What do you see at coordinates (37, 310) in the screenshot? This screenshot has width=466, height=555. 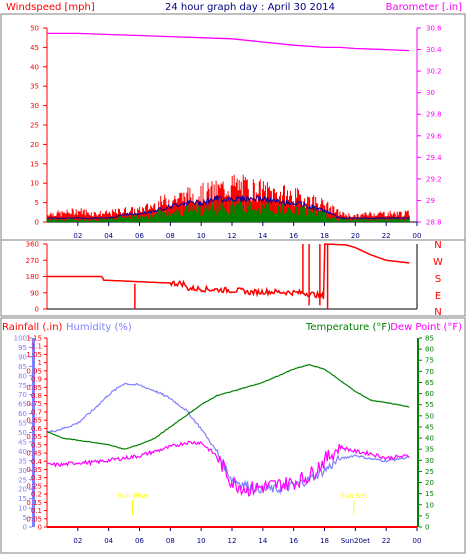 I see `direction-tick-label: 0` at bounding box center [37, 310].